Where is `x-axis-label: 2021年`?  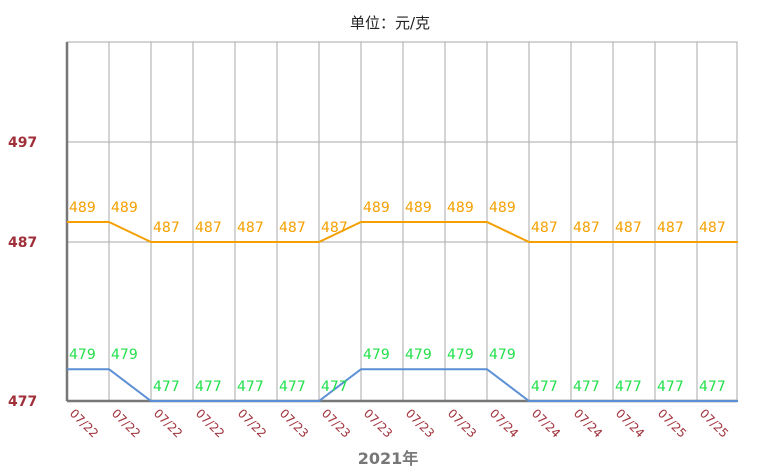
x-axis-label: 2021年 is located at coordinates (388, 458).